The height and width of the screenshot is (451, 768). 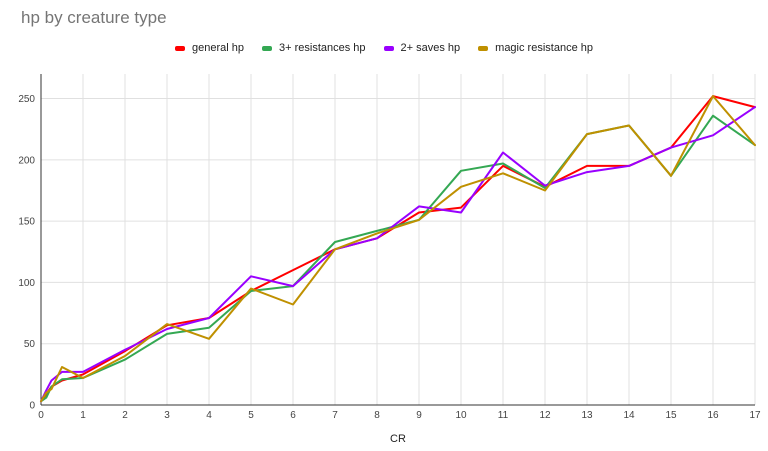 What do you see at coordinates (26, 283) in the screenshot?
I see `y-tick-label: 100` at bounding box center [26, 283].